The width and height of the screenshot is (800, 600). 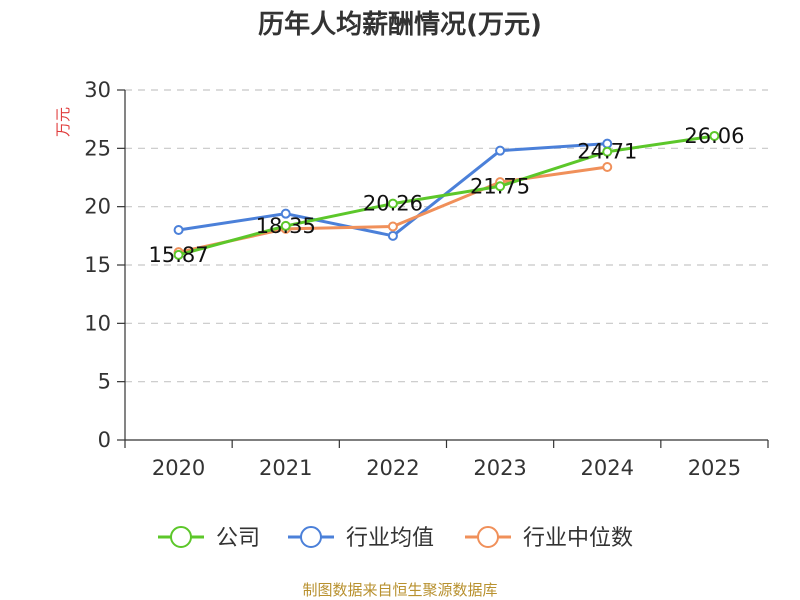 I want to click on data-label: 18.35, so click(x=286, y=226).